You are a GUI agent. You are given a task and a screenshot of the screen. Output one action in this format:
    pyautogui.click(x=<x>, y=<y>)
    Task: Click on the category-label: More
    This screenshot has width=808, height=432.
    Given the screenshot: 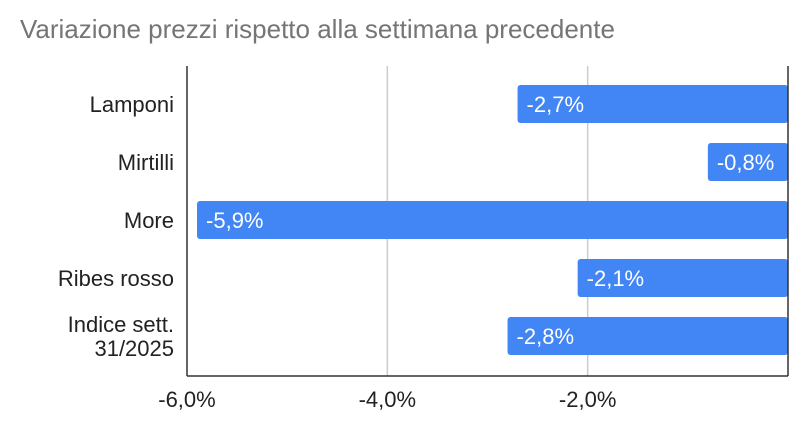 What is the action you would take?
    pyautogui.click(x=149, y=220)
    